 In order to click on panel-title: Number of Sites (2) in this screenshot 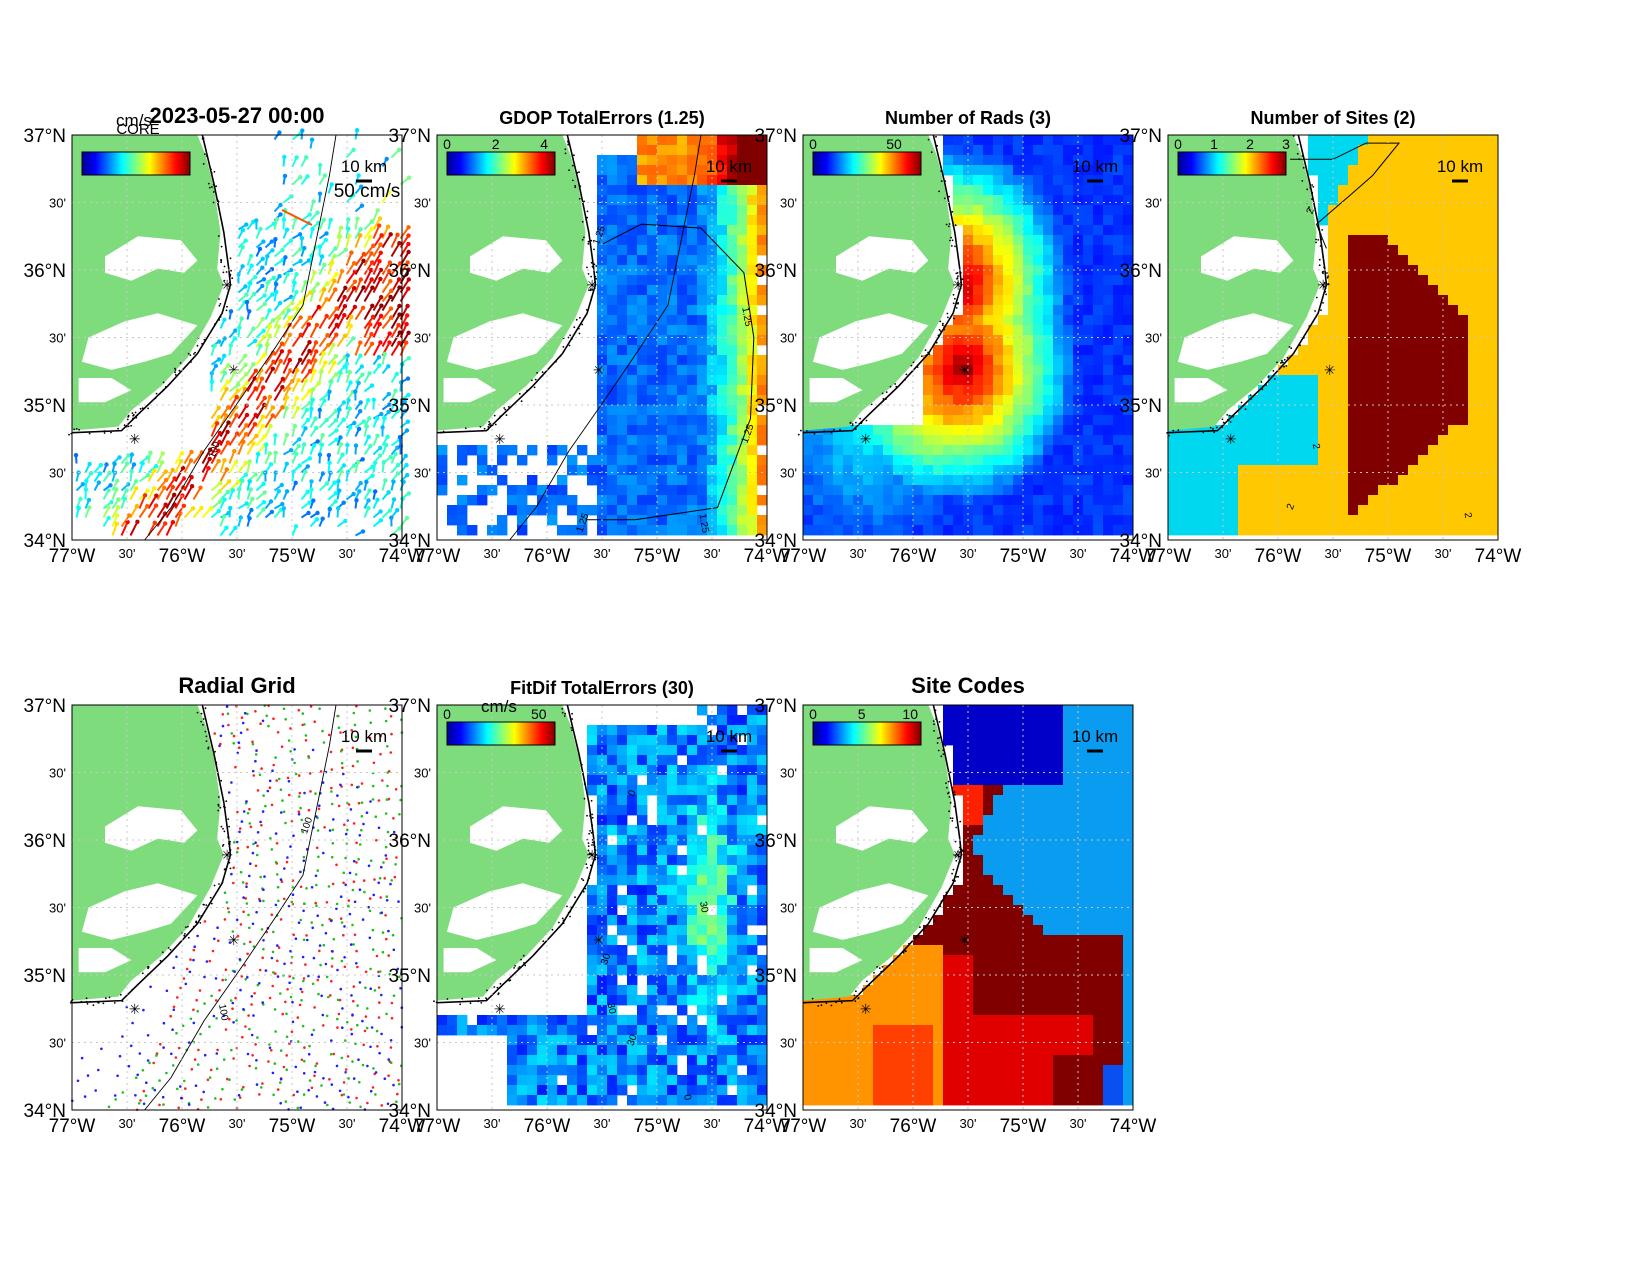, I will do `click(1332, 118)`.